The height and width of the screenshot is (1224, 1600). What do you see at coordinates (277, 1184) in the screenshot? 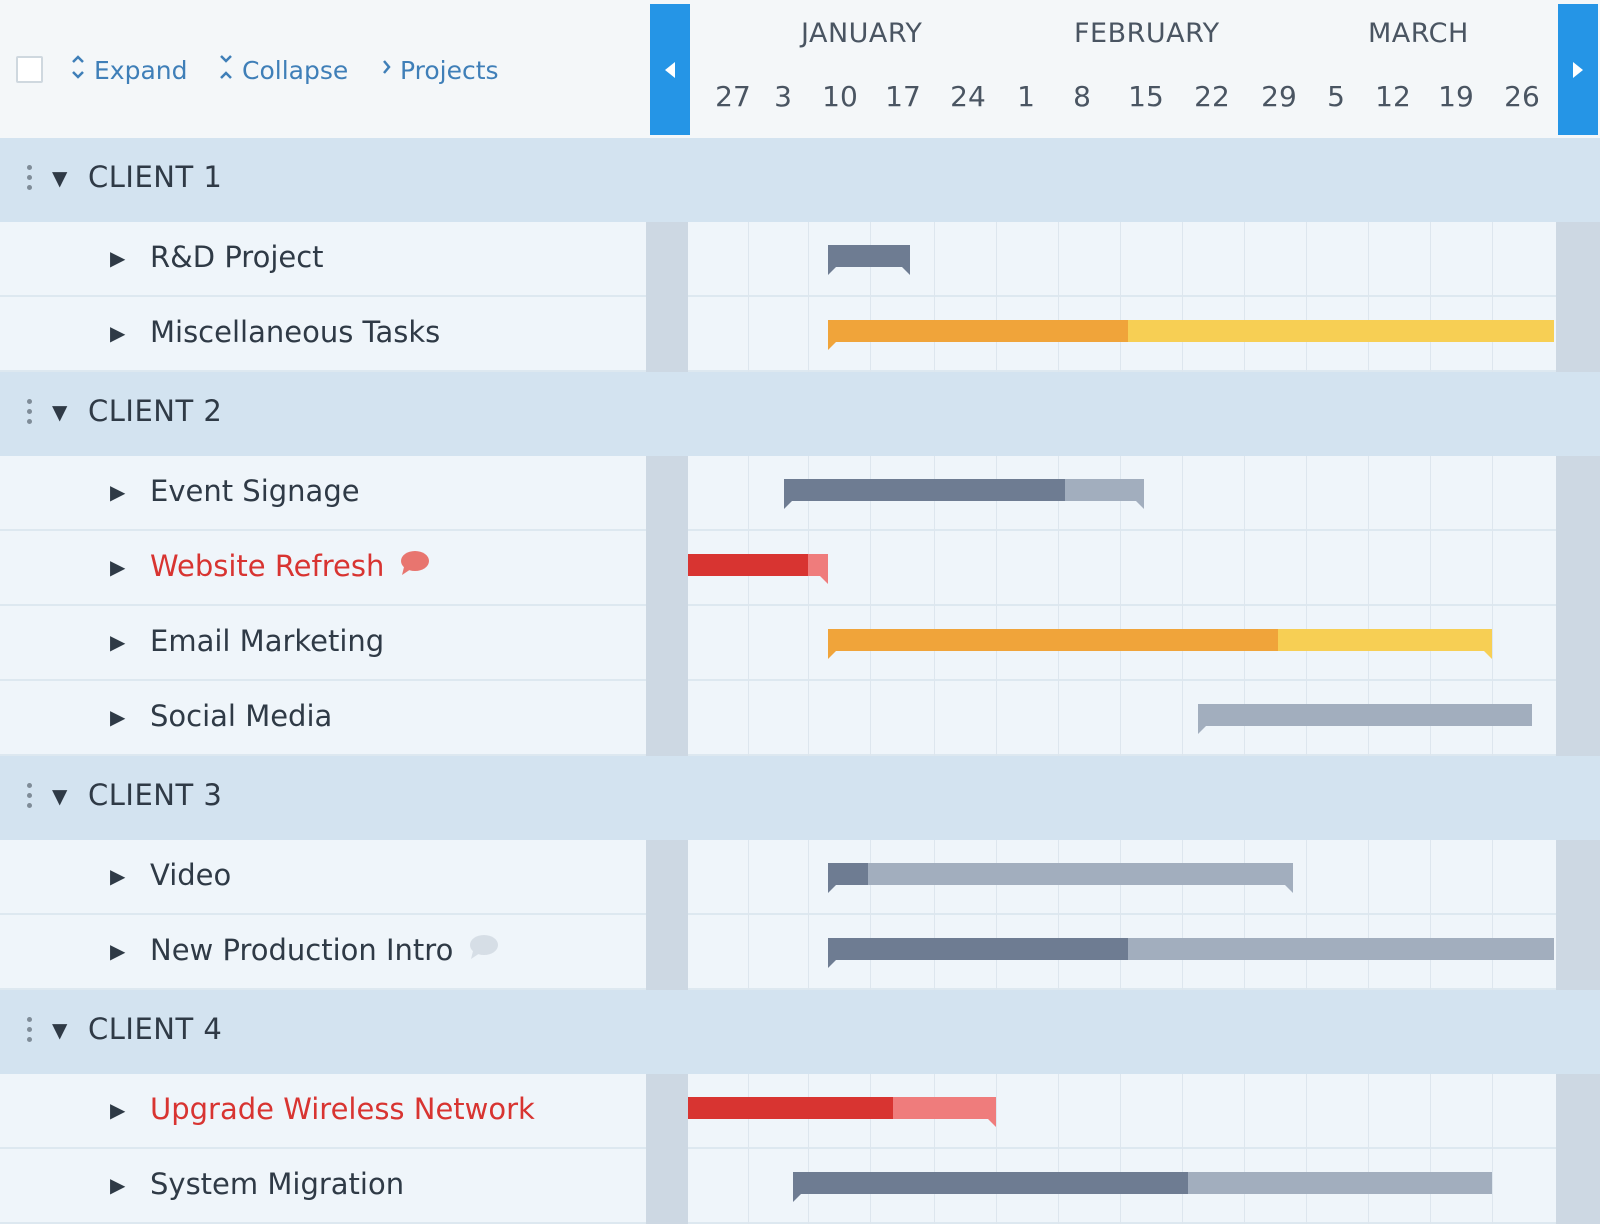
I see `project-label: System Migration` at bounding box center [277, 1184].